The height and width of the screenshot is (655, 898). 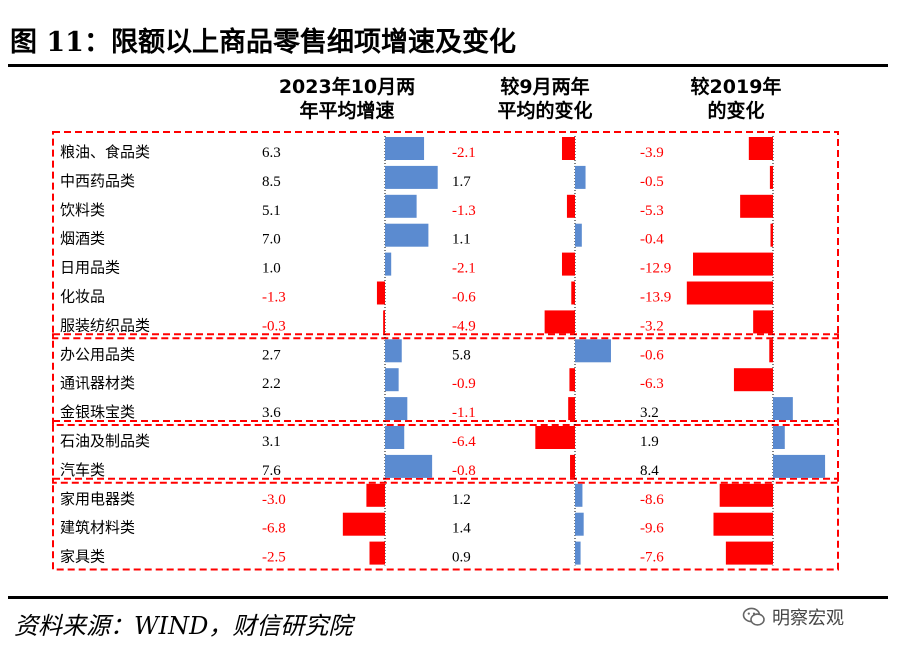 I want to click on column-header-2-line-1: 较9月两年, so click(x=544, y=86).